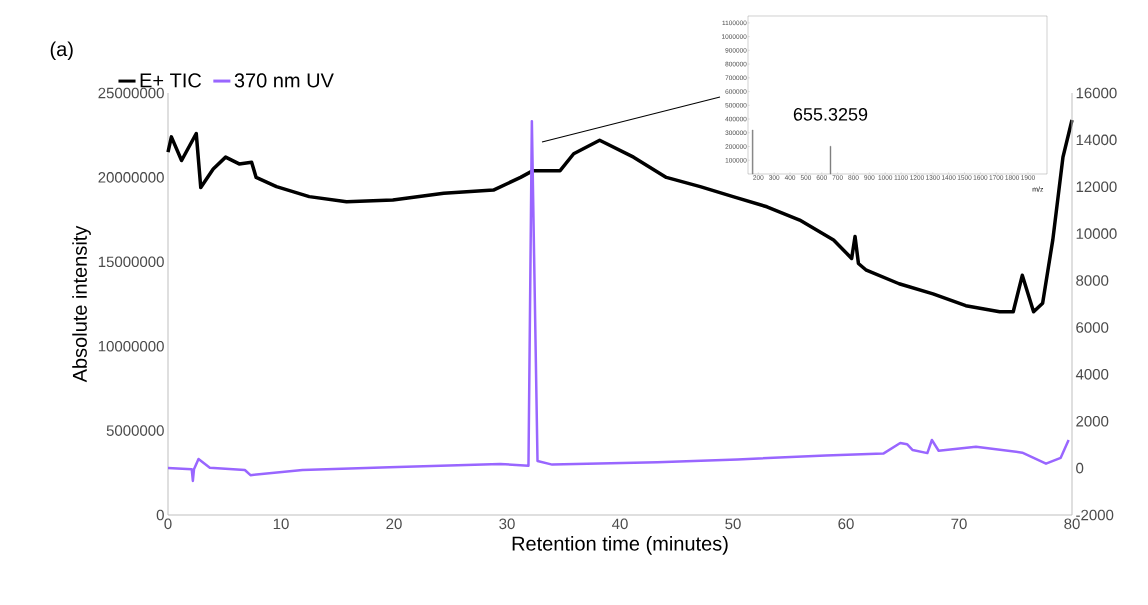 The height and width of the screenshot is (605, 1148). What do you see at coordinates (846, 524) in the screenshot?
I see `x-tick-label: 60` at bounding box center [846, 524].